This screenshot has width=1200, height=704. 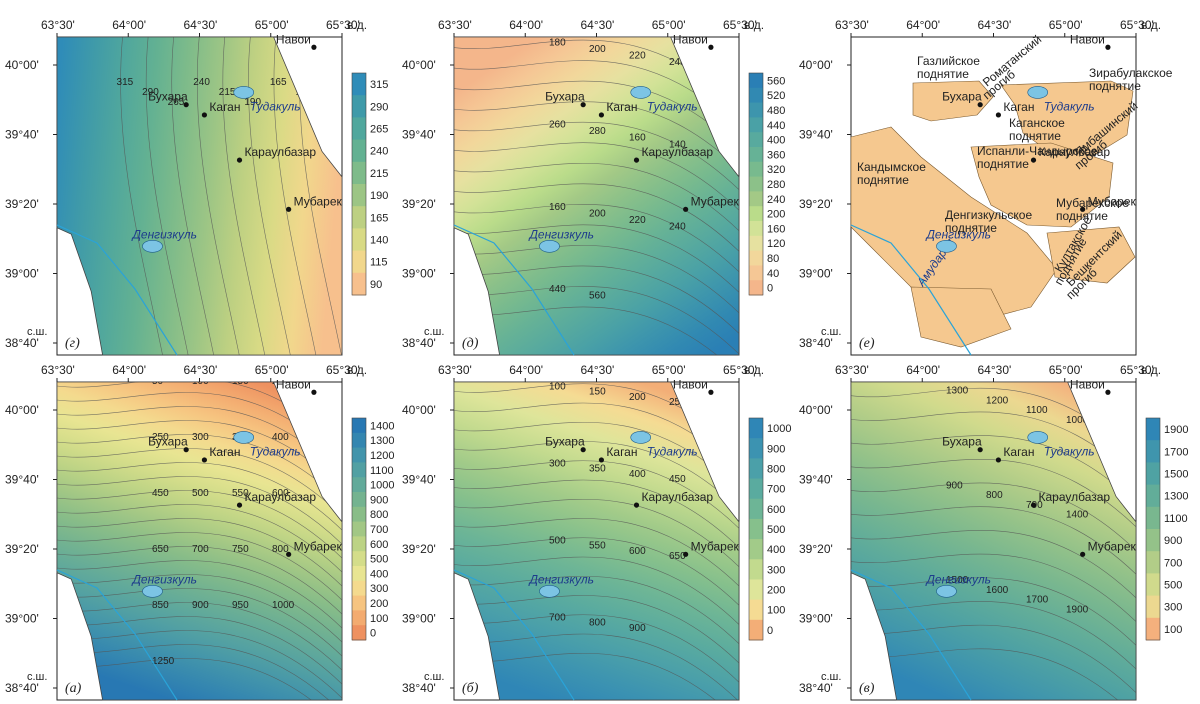 I want to click on model-boundary, so click(x=596, y=196).